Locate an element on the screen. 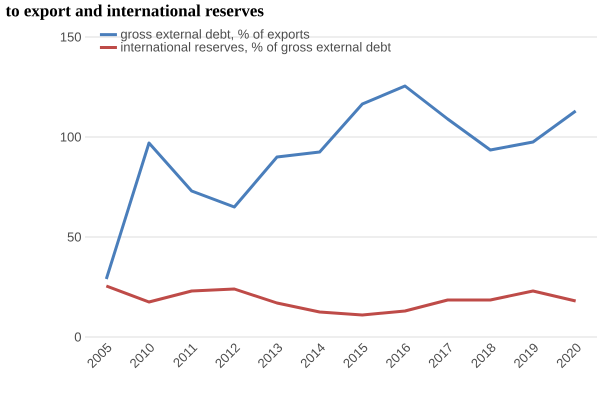 This screenshot has width=615, height=403. chart-title: to export and international reserves is located at coordinates (135, 12).